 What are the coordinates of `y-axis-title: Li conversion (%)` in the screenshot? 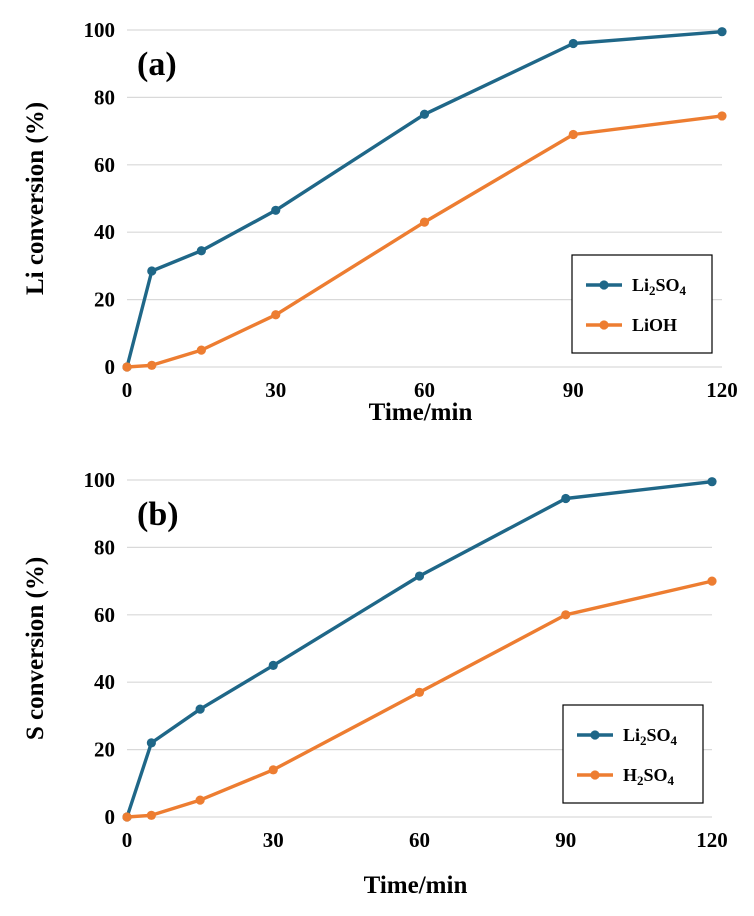 It's located at (35, 198).